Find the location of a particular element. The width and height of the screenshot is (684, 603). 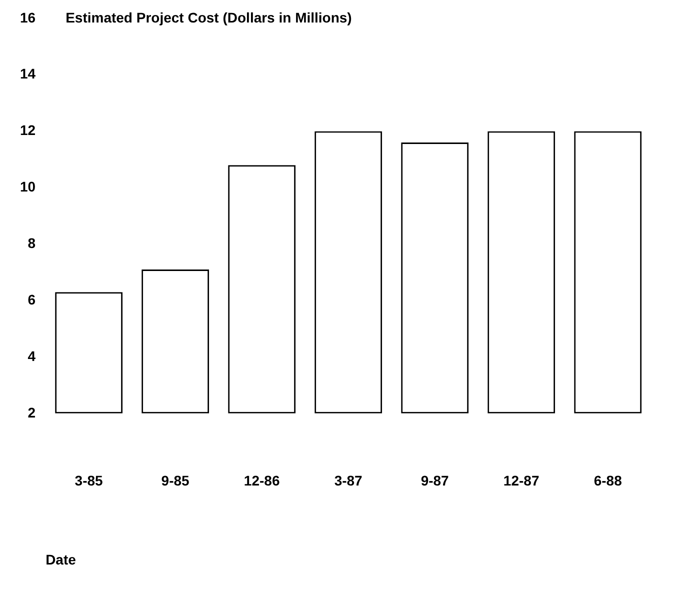

x-tick-label: 12-87 is located at coordinates (521, 480).